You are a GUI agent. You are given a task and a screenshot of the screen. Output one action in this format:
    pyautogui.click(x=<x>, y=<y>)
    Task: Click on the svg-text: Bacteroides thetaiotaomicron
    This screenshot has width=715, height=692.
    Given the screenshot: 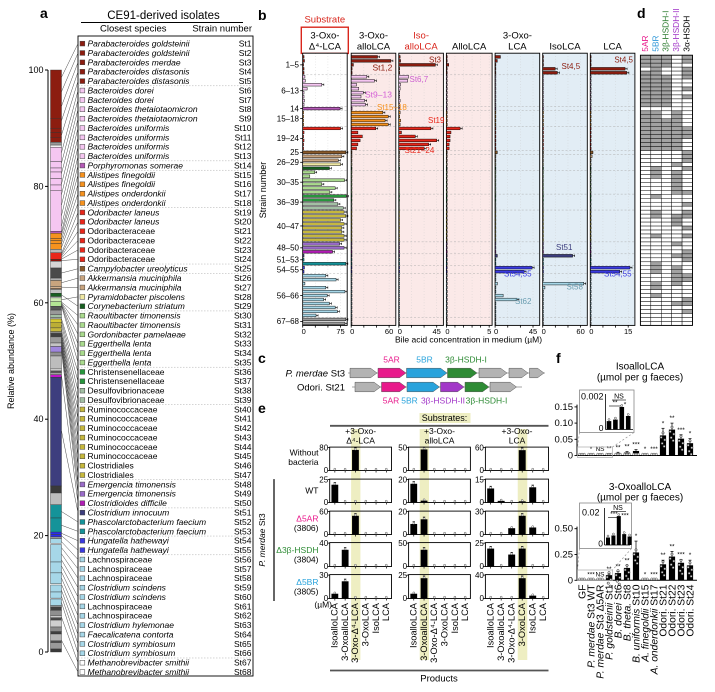 What is the action you would take?
    pyautogui.click(x=143, y=119)
    